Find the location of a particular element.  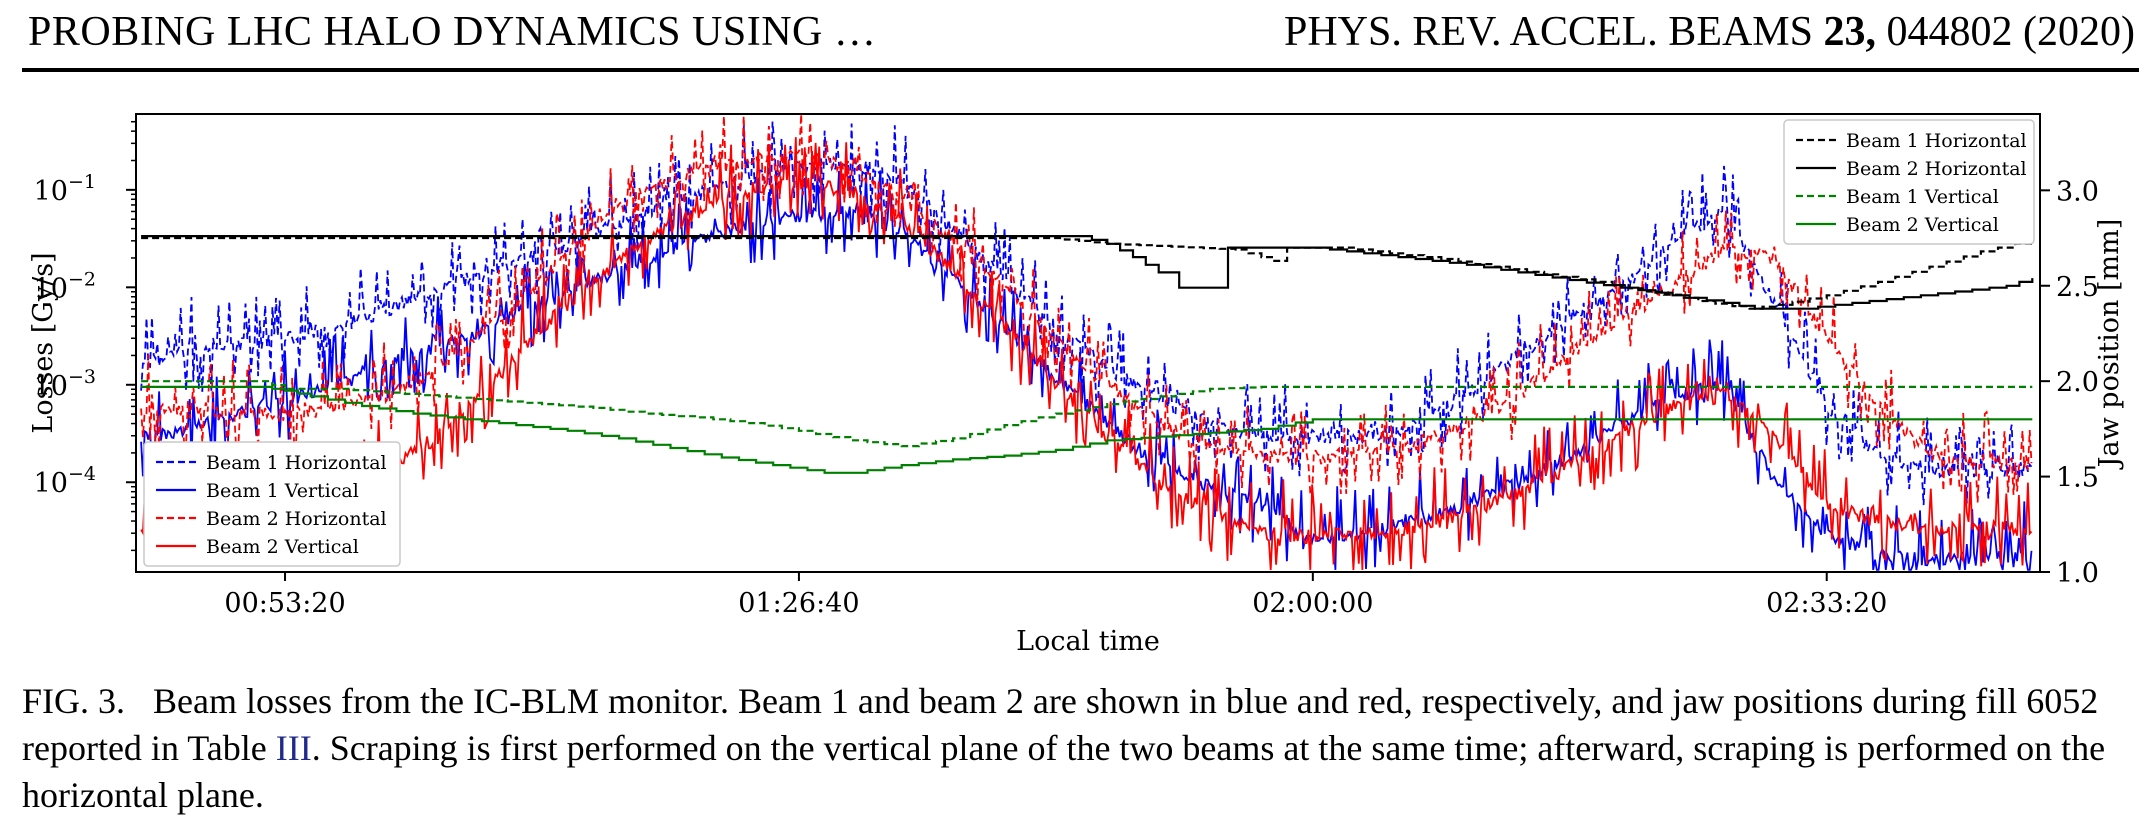

journal-volume: 23, is located at coordinates (1850, 32).